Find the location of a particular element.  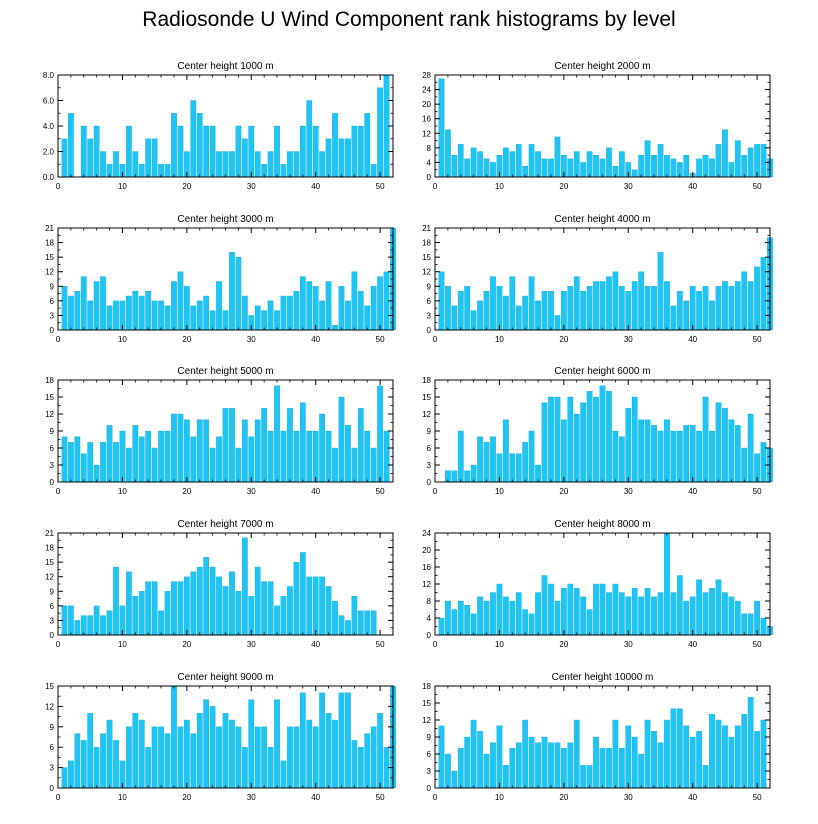

y-tick-label: 6 is located at coordinates (52, 301).